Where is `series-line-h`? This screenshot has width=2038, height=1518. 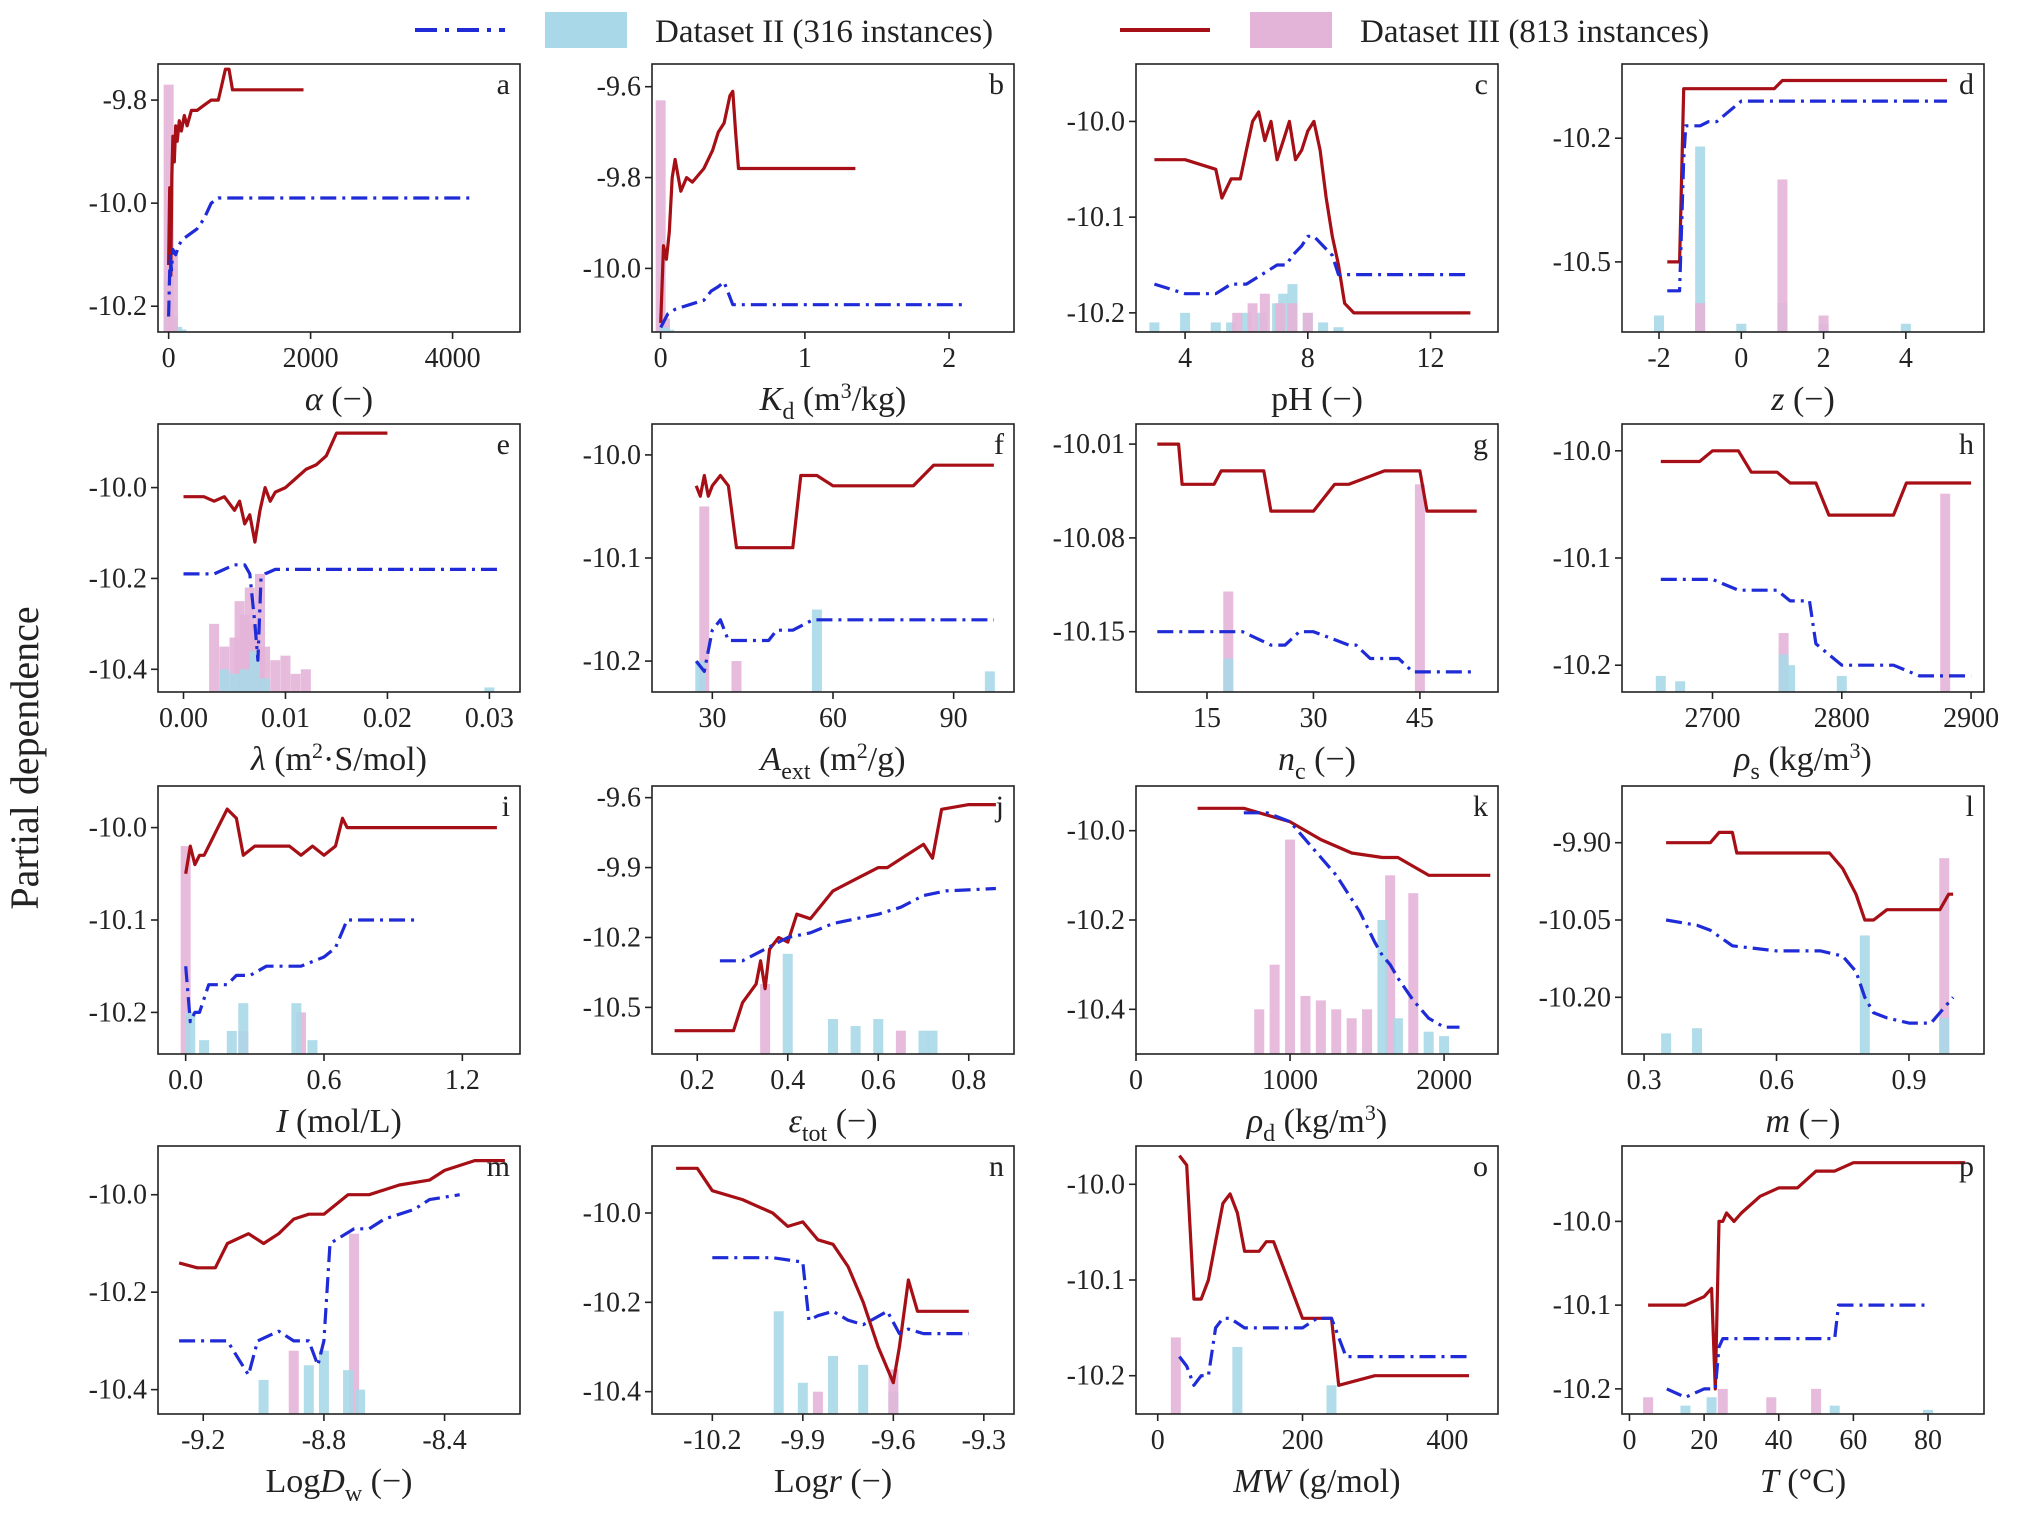 series-line-h is located at coordinates (1816, 627).